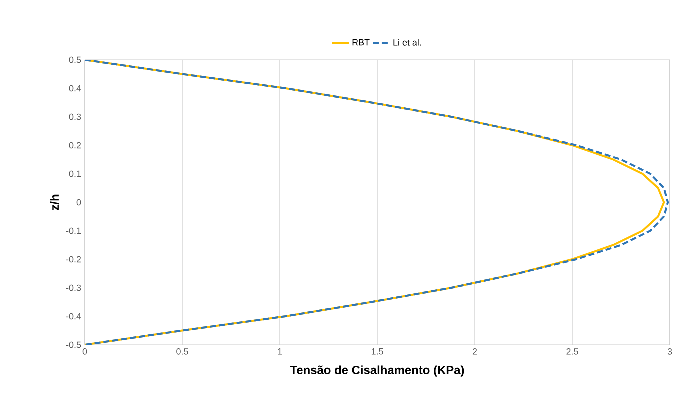 This screenshot has width=685, height=416. What do you see at coordinates (182, 351) in the screenshot?
I see `x-tick-label: 0.5` at bounding box center [182, 351].